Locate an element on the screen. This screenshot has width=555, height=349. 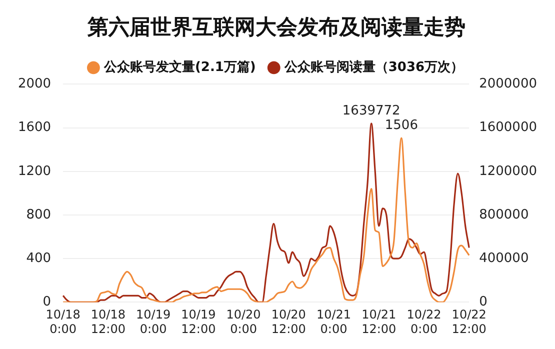
x-tick-label: 10/19 0:00 is located at coordinates (153, 322).